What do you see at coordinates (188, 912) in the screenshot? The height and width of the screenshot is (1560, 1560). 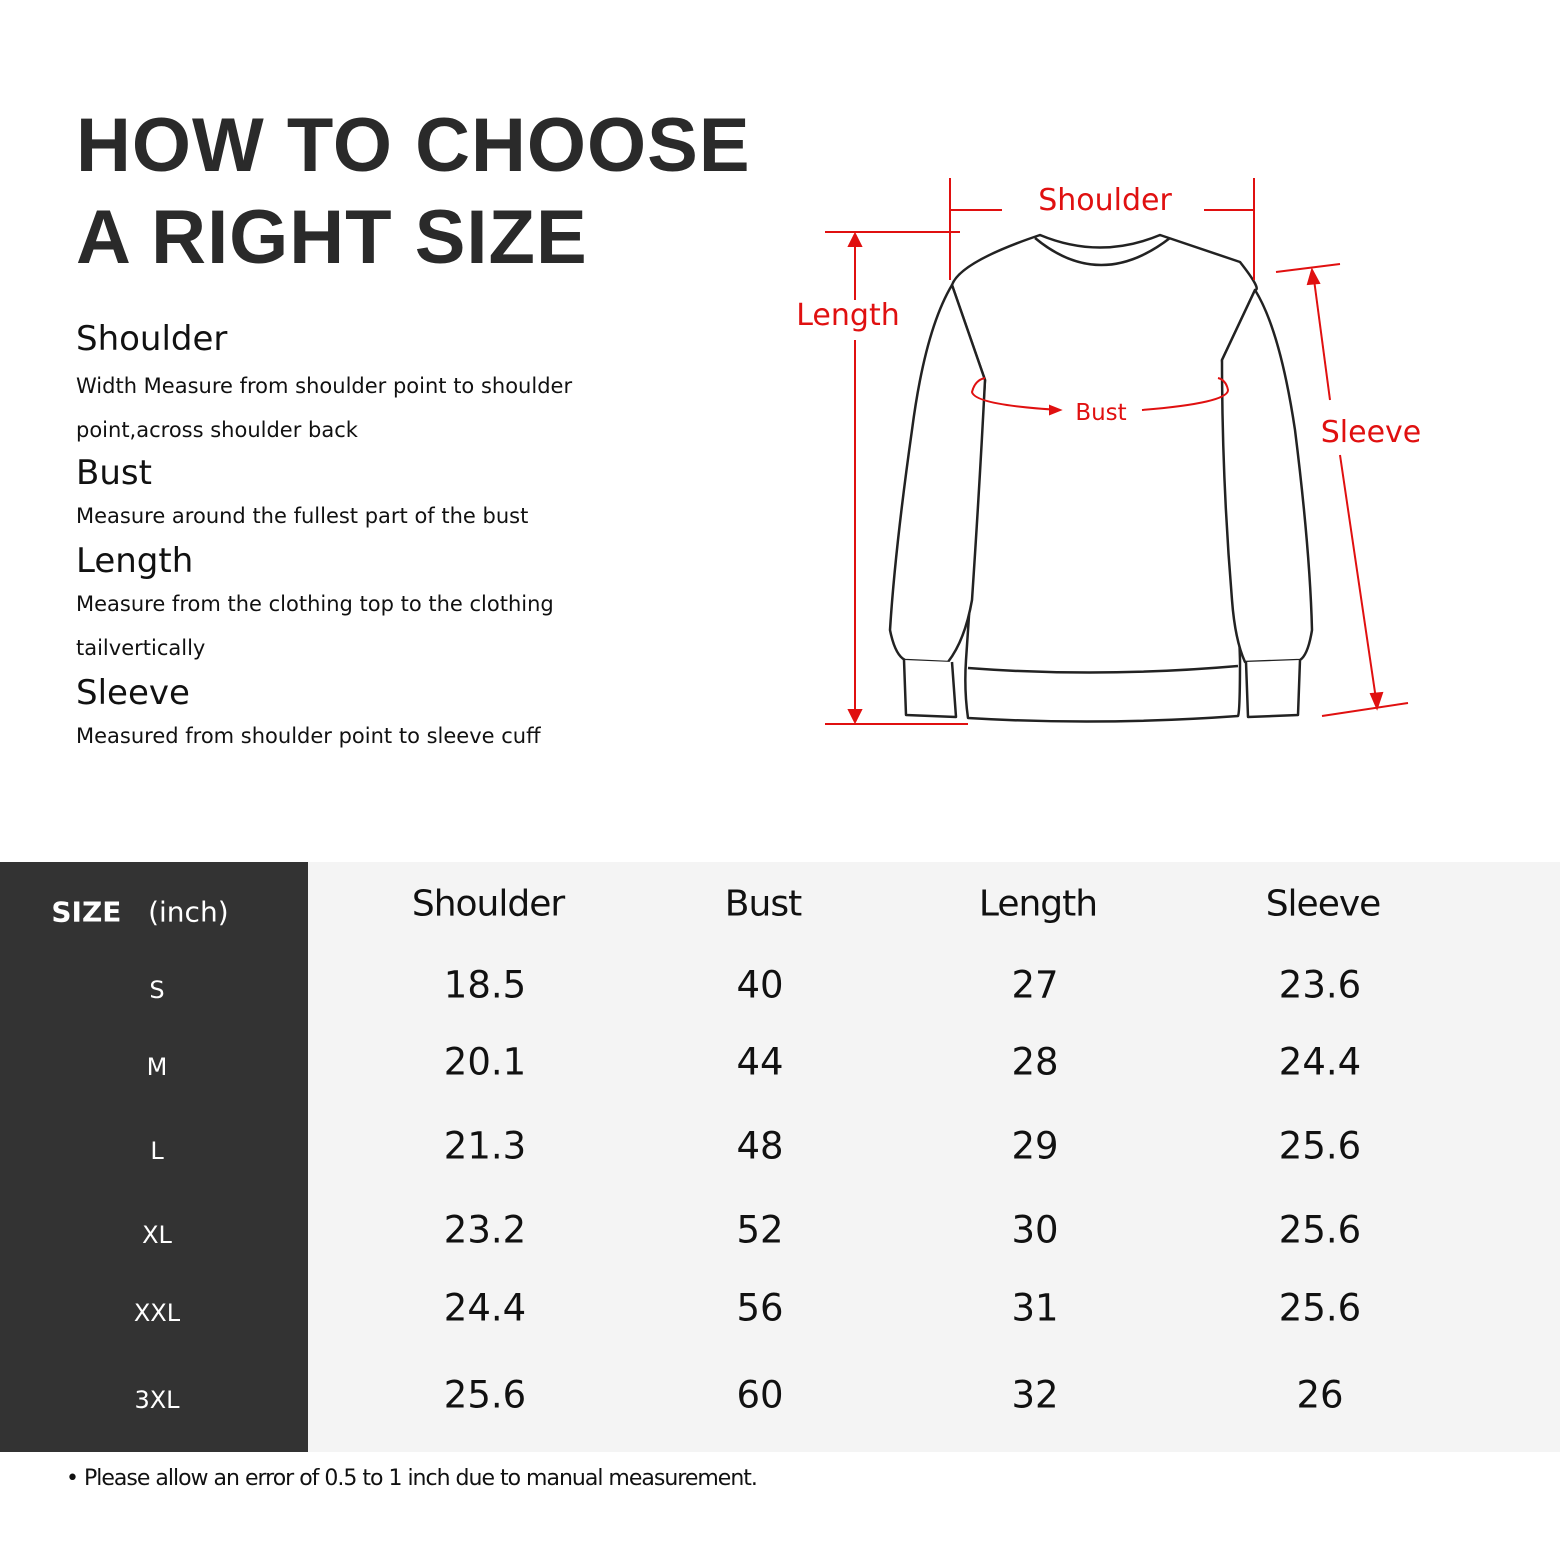 I see `unit-label: (inch)` at bounding box center [188, 912].